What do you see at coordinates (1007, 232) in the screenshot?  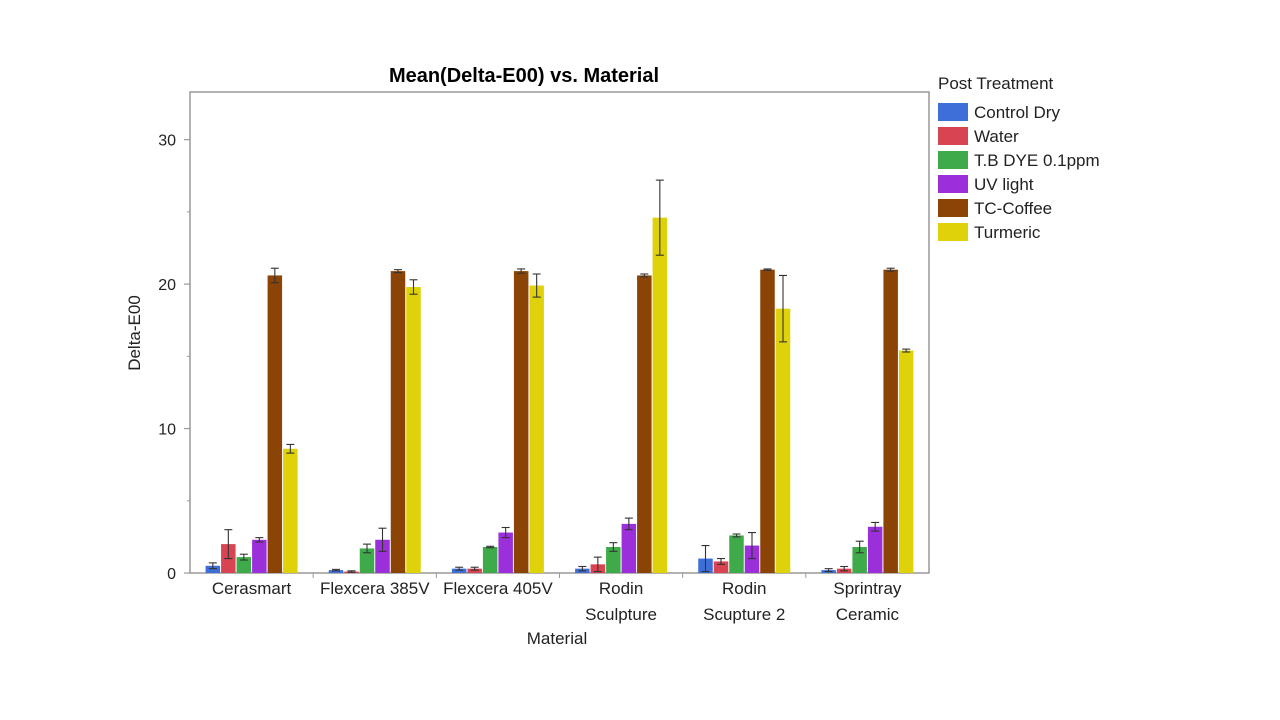 I see `legend-label-turmeric: Turmeric` at bounding box center [1007, 232].